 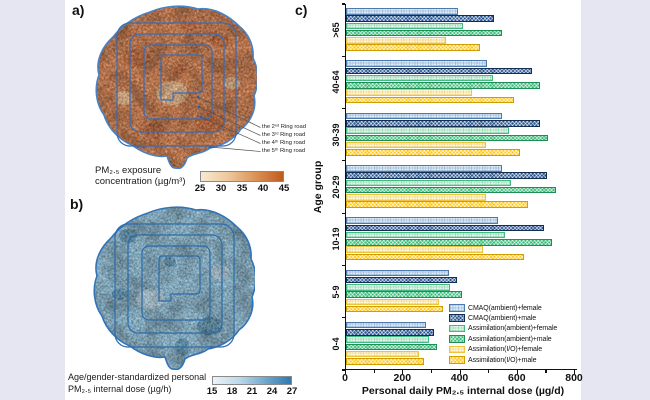 I want to click on colorbar-b-caption-line1: Age/gender-standardized personal, so click(x=137, y=377).